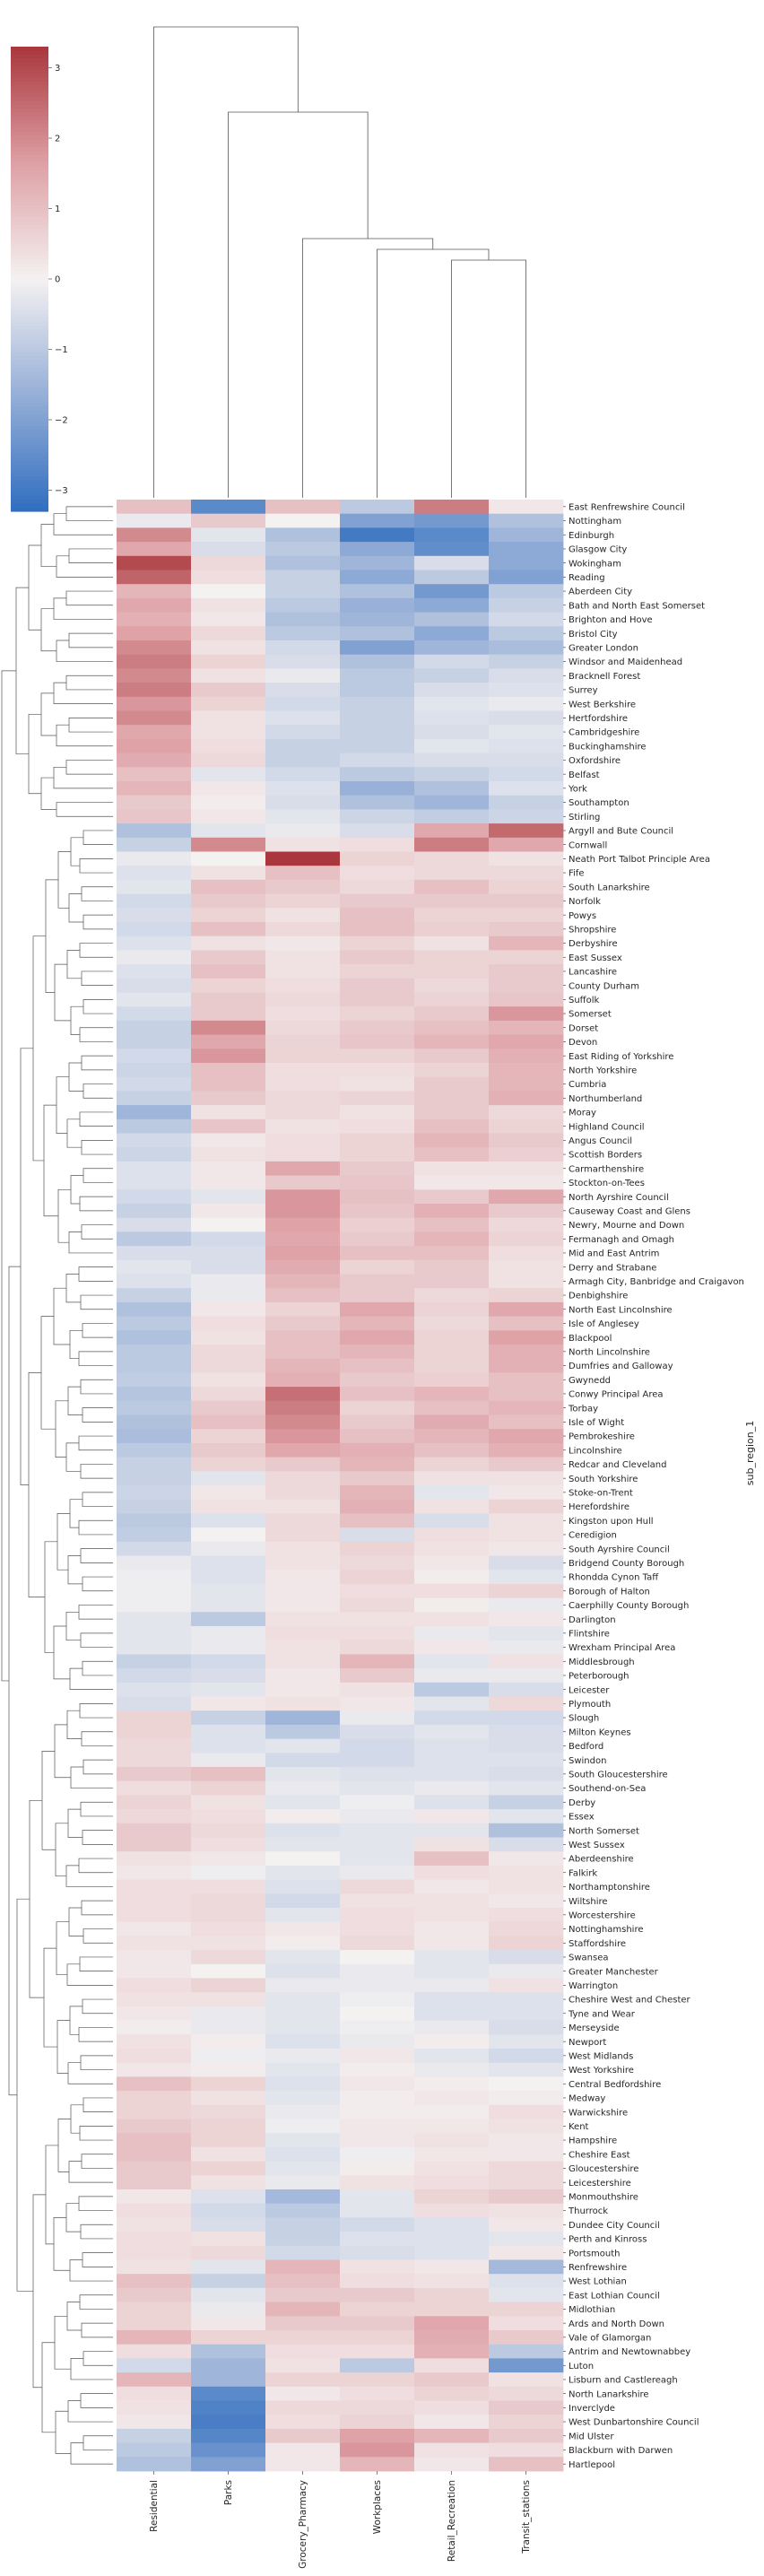 The width and height of the screenshot is (764, 2576). What do you see at coordinates (626, 1226) in the screenshot?
I see `row-label: Newry, Mourne and Down` at bounding box center [626, 1226].